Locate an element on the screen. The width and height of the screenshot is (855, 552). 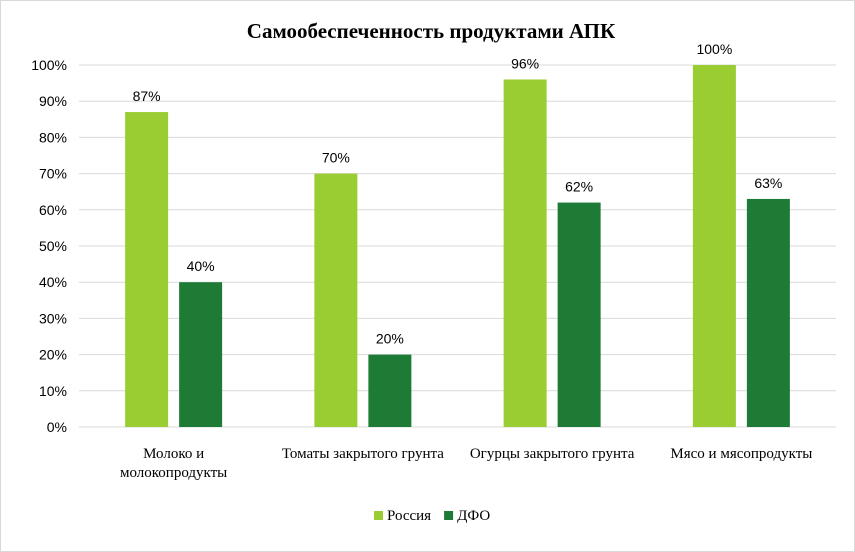
data-label: 40% is located at coordinates (201, 266).